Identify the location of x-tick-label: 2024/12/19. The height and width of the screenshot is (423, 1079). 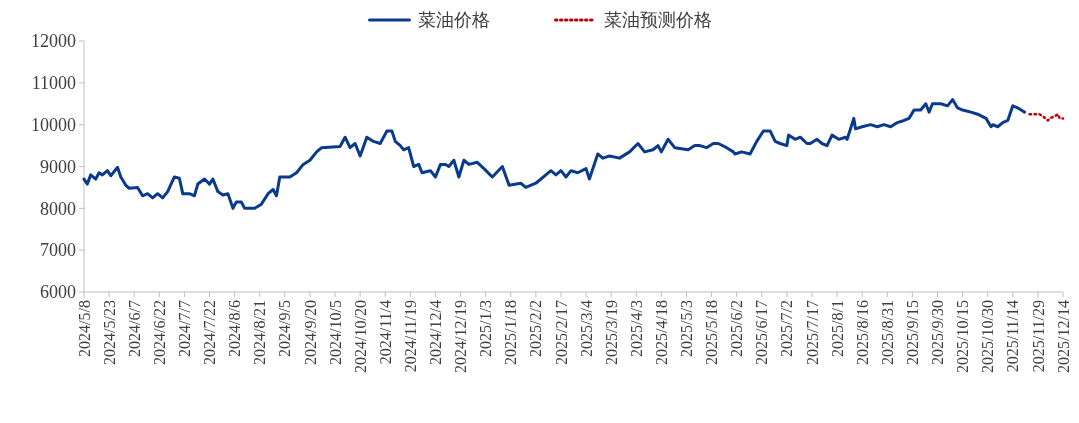
(461, 336).